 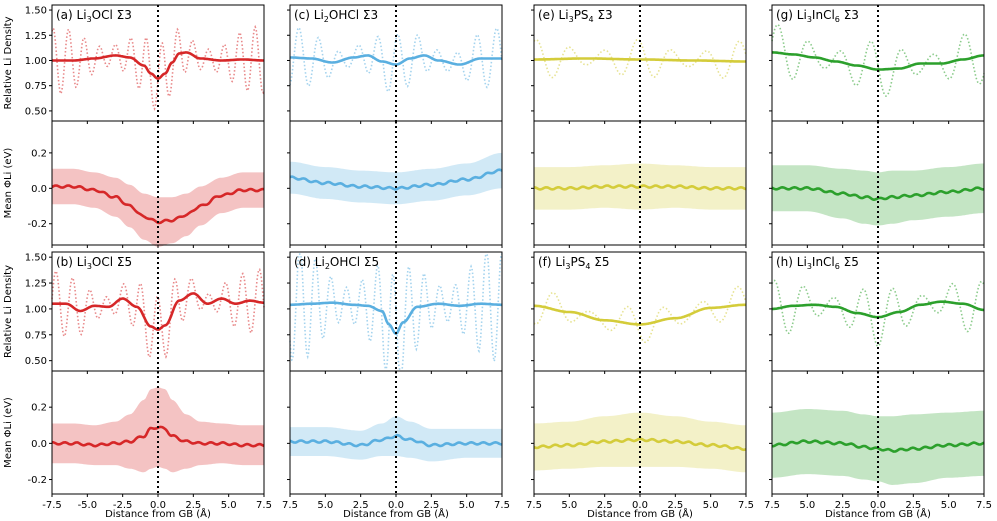 I want to click on series-mean-phi-h-phi, so click(x=878, y=446).